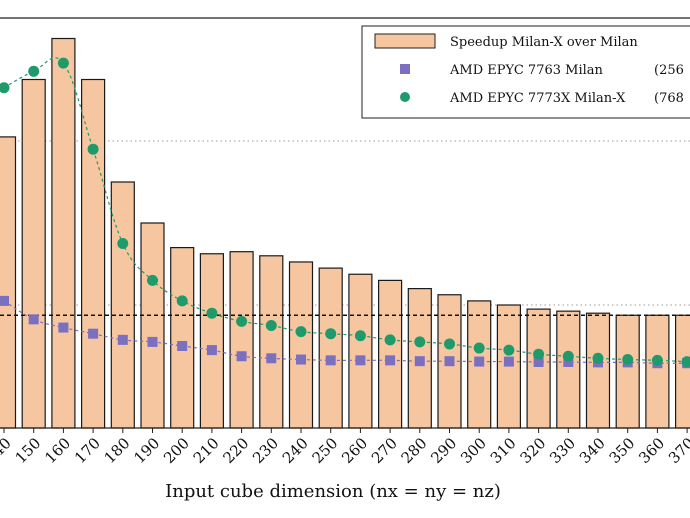 This screenshot has height=518, width=690. I want to click on legend-marker-milan-x, so click(405, 97).